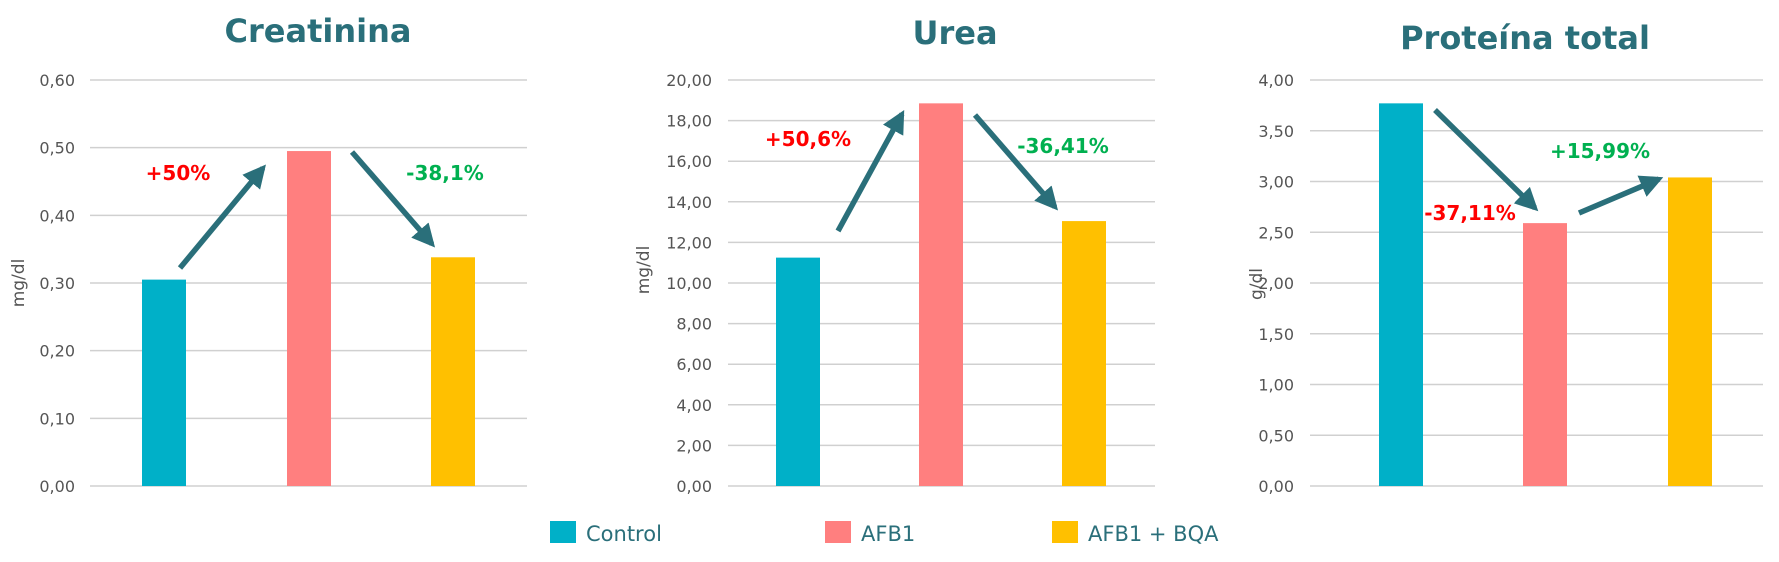  What do you see at coordinates (1063, 146) in the screenshot?
I see `change-annotation: -36,41%` at bounding box center [1063, 146].